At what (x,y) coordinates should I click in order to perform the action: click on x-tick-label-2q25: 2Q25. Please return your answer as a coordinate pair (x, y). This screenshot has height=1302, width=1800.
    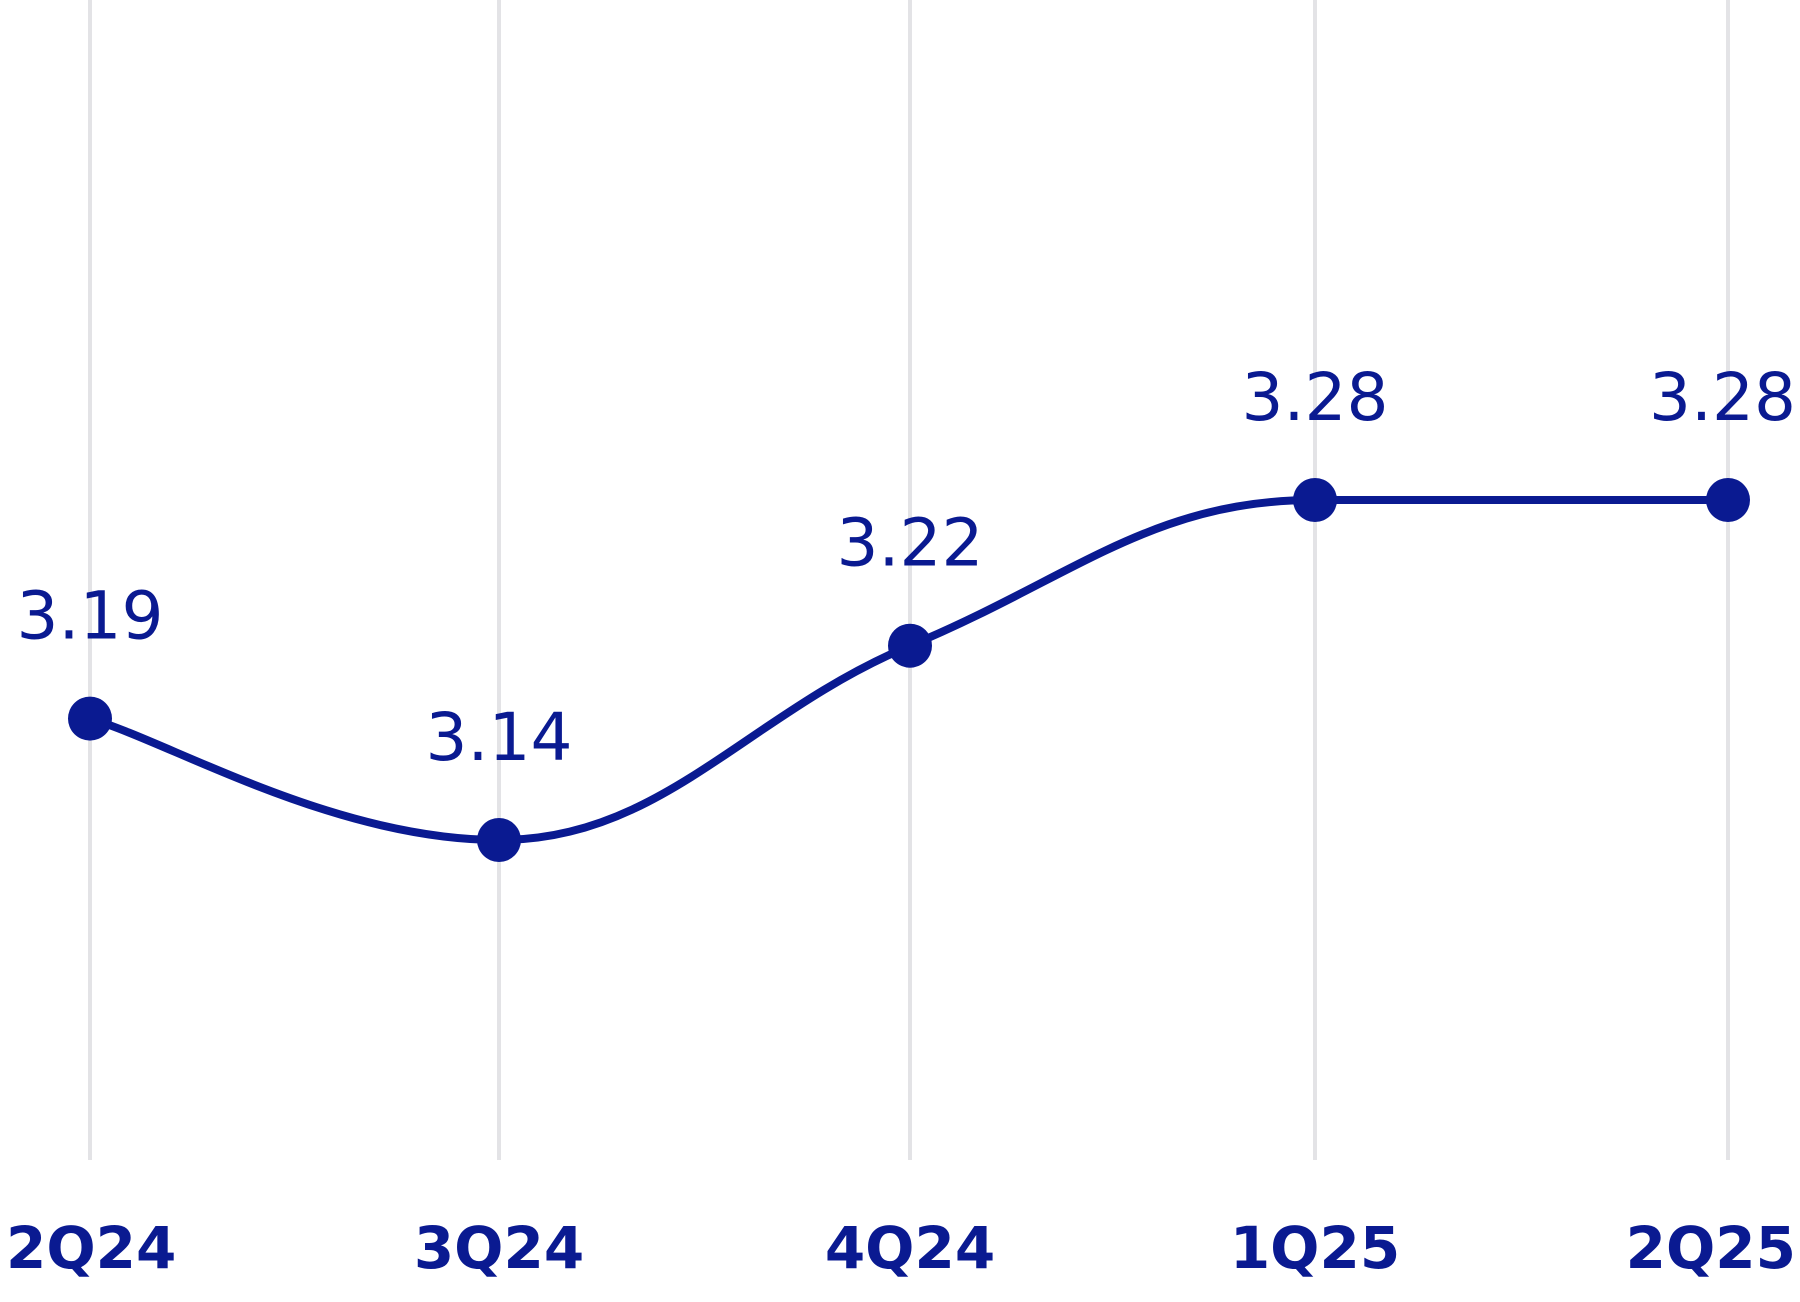
    Looking at the image, I should click on (1711, 1248).